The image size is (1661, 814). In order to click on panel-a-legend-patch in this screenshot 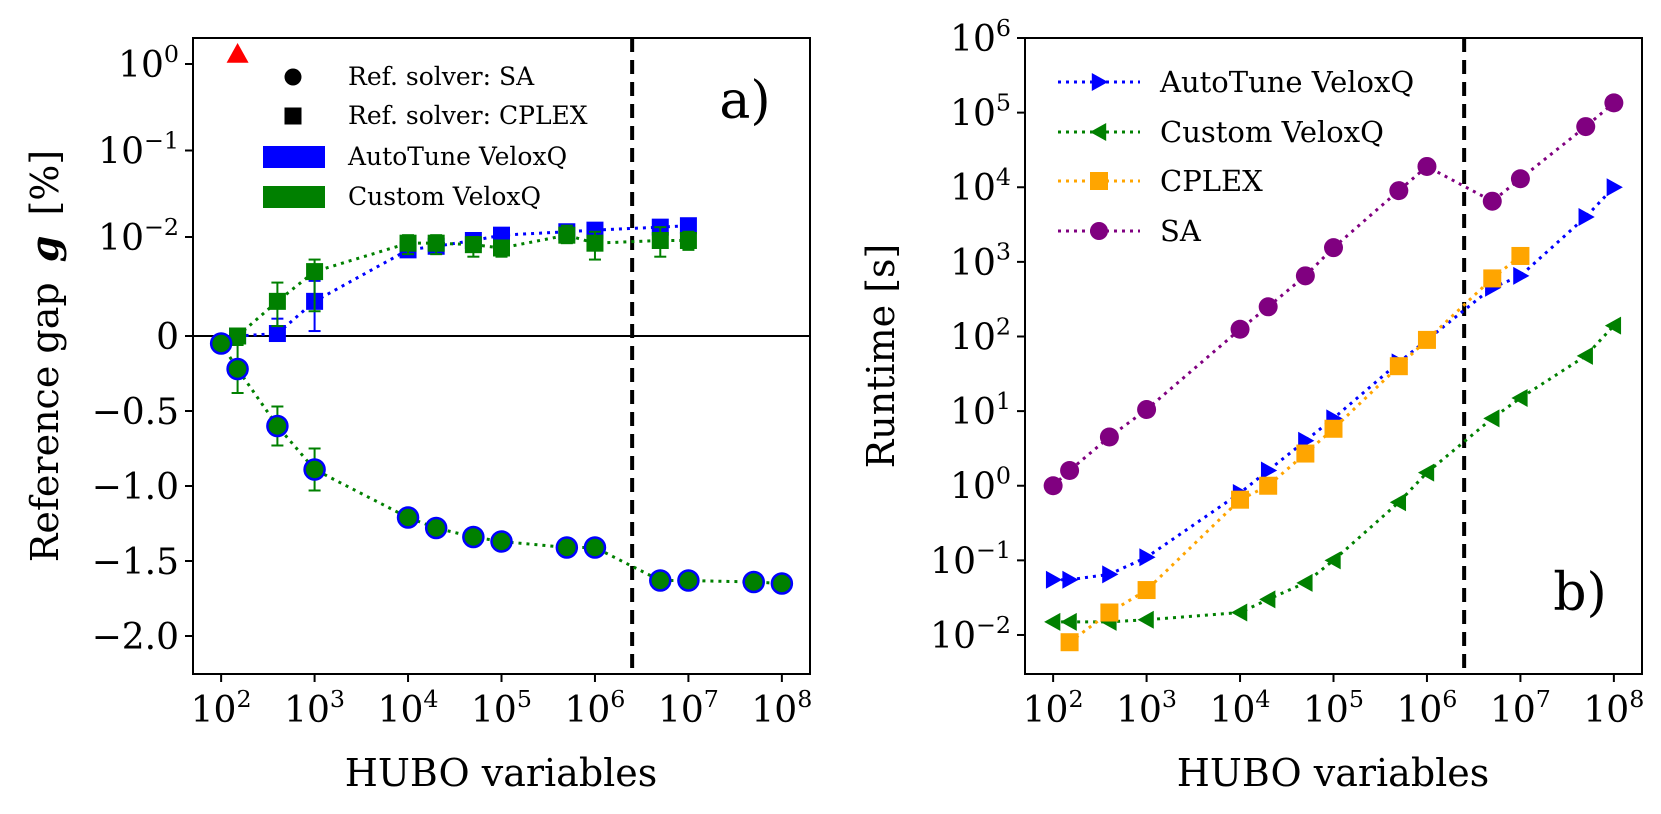, I will do `click(294, 157)`.